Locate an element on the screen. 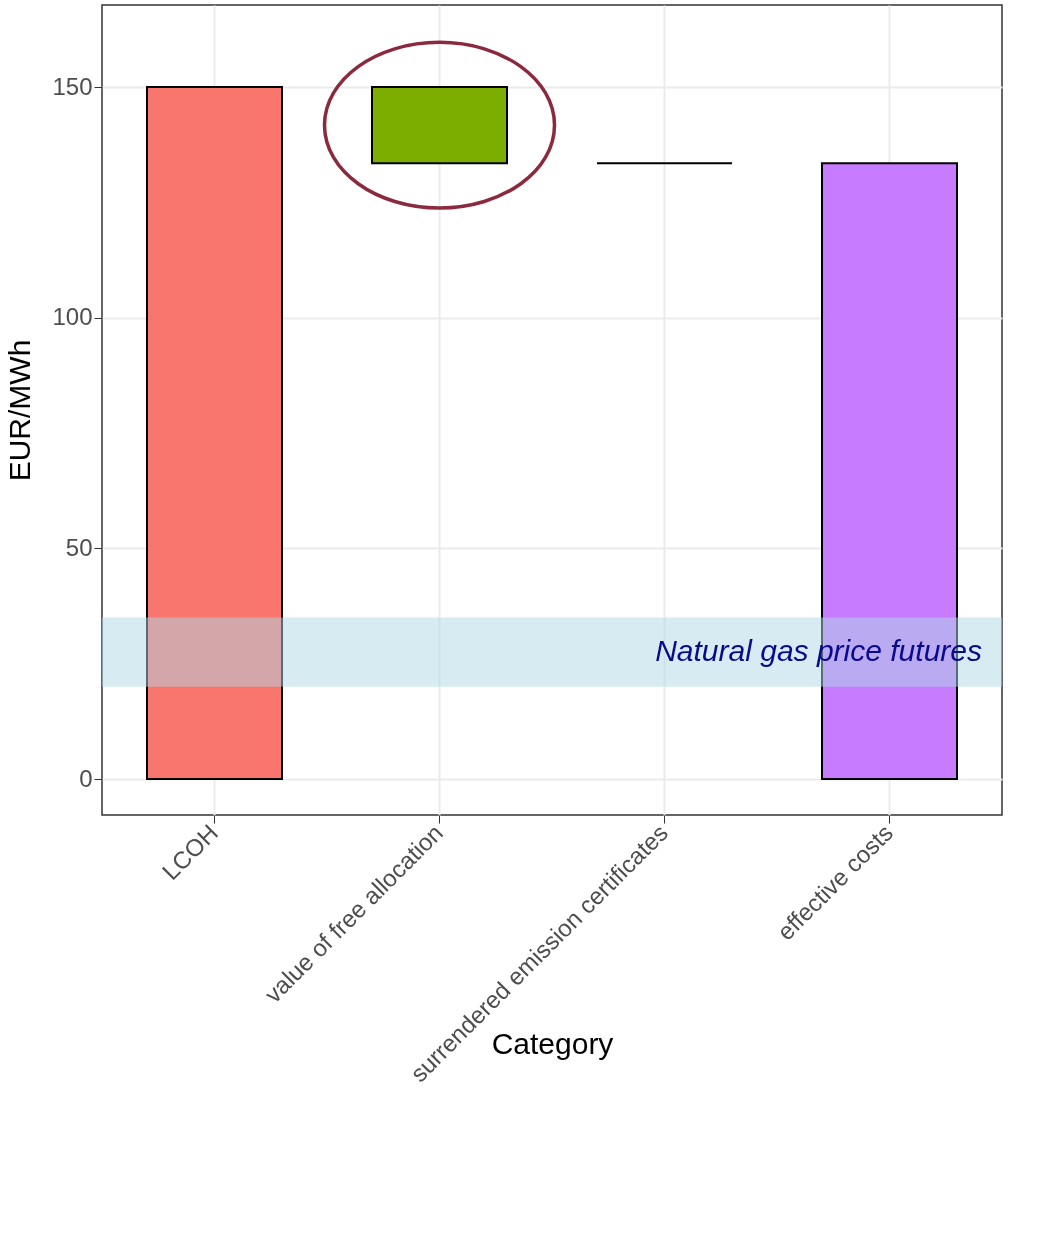  y-tick-label: 50 is located at coordinates (79, 547).